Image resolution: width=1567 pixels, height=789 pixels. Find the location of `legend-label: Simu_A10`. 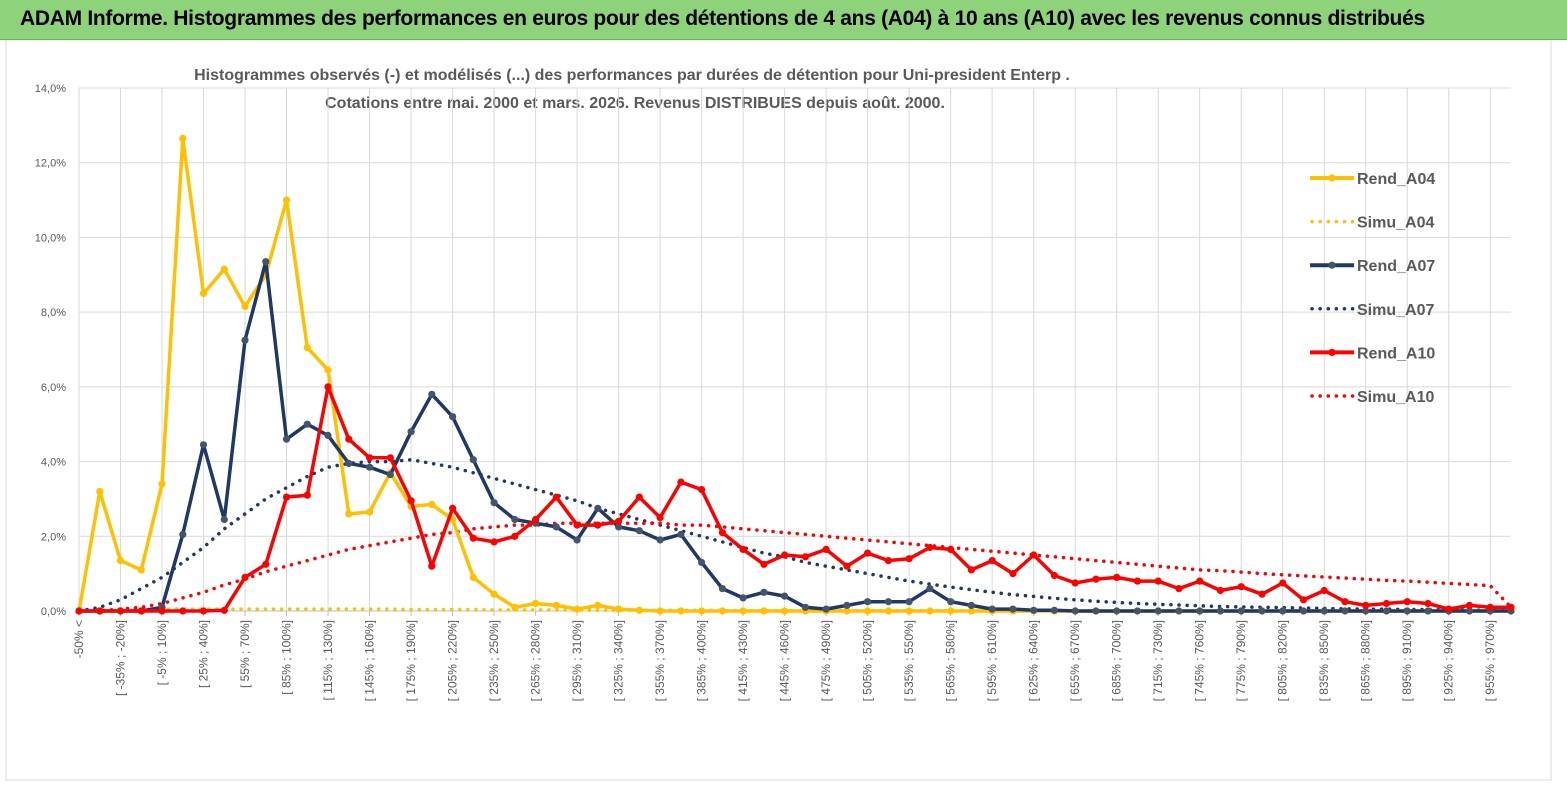

legend-label: Simu_A10 is located at coordinates (1395, 397).